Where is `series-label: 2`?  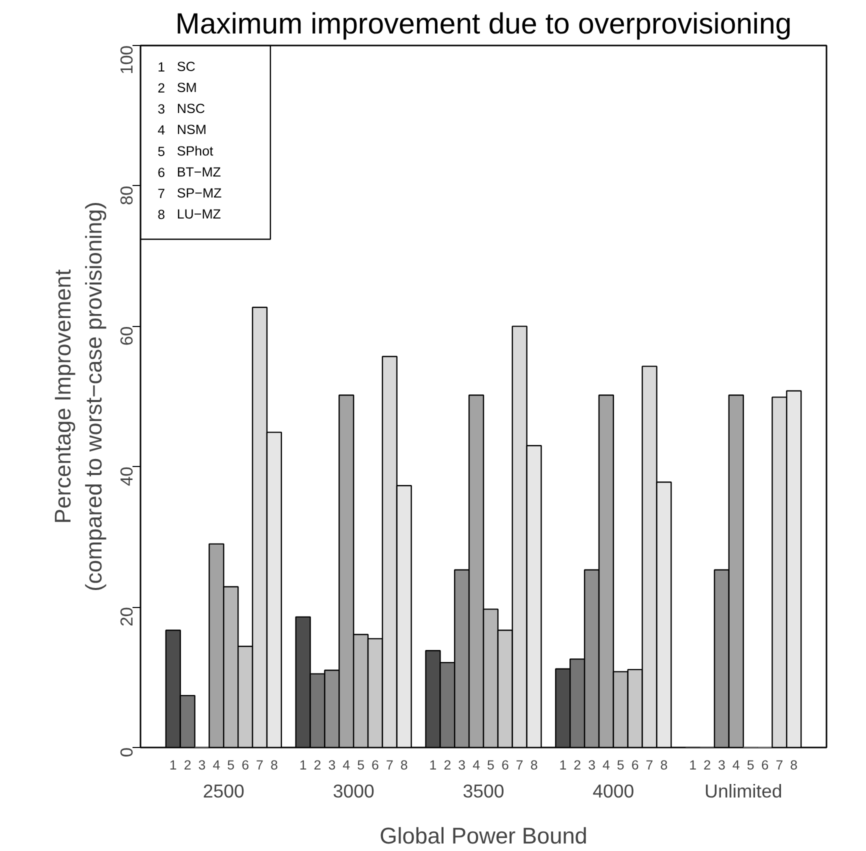 series-label: 2 is located at coordinates (188, 765).